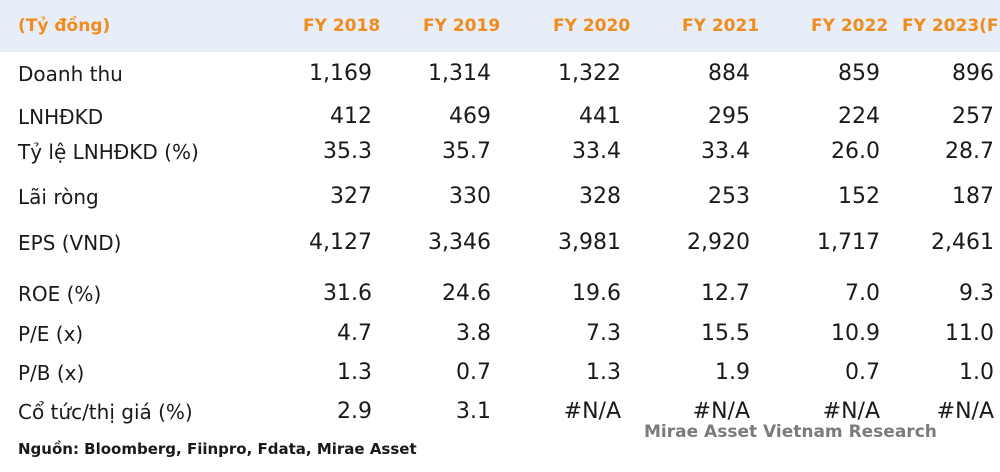  I want to click on table-row: Tỷ lệ LNHĐKD (%) 35.3 35.7 33.4 33.4 26.0 28.7, so click(500, 152).